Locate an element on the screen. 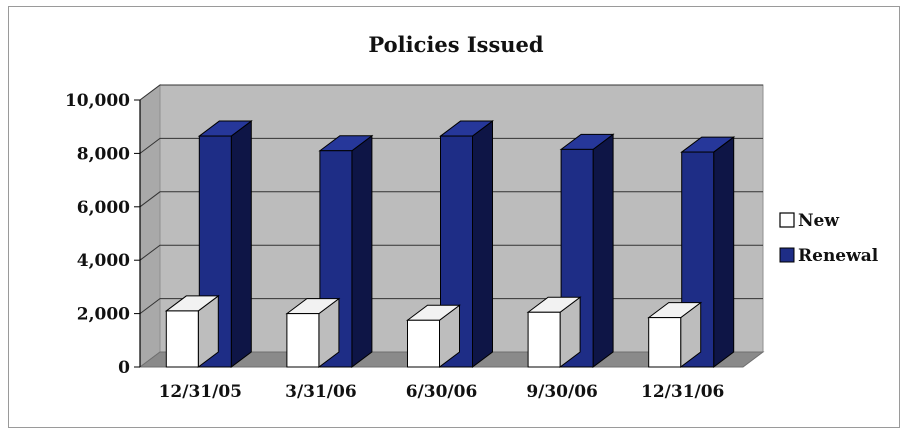 This screenshot has width=908, height=434. y-tick-label: 2,000 is located at coordinates (103, 315).